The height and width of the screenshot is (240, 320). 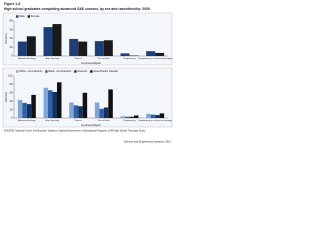 What do you see at coordinates (148, 142) in the screenshot?
I see `footer: Science and Engineering Indicators 2012` at bounding box center [148, 142].